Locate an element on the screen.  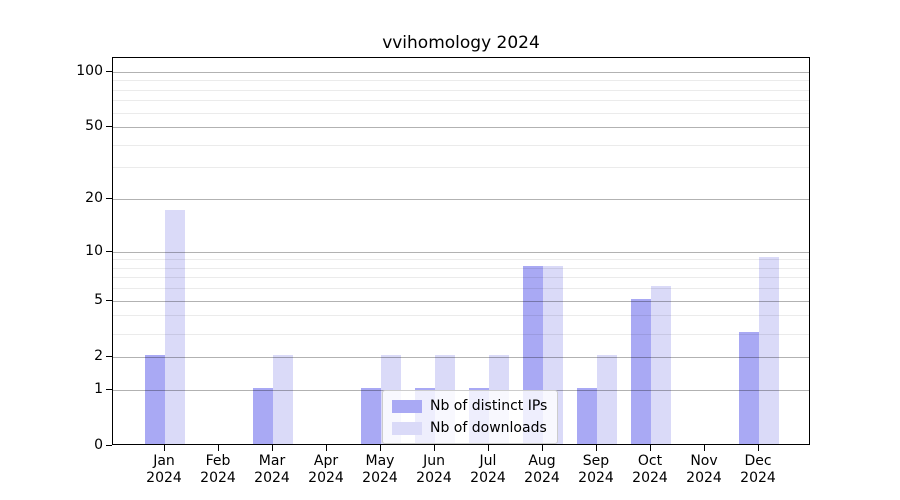
x-tick-label: May 2024 is located at coordinates (380, 469).